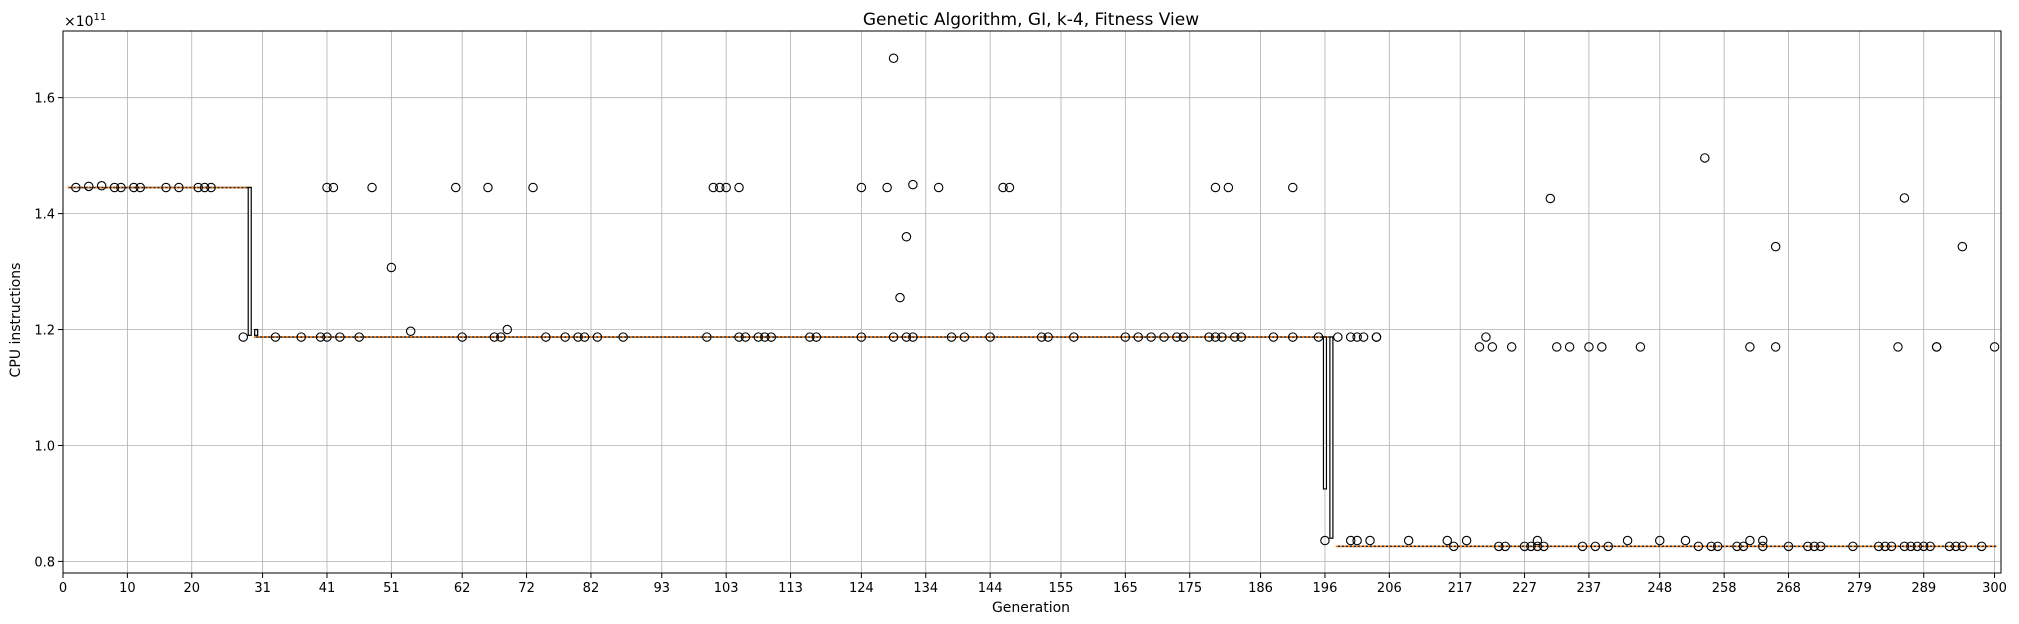 Image resolution: width=2019 pixels, height=624 pixels. What do you see at coordinates (662, 588) in the screenshot?
I see `x-tick-label: 93` at bounding box center [662, 588].